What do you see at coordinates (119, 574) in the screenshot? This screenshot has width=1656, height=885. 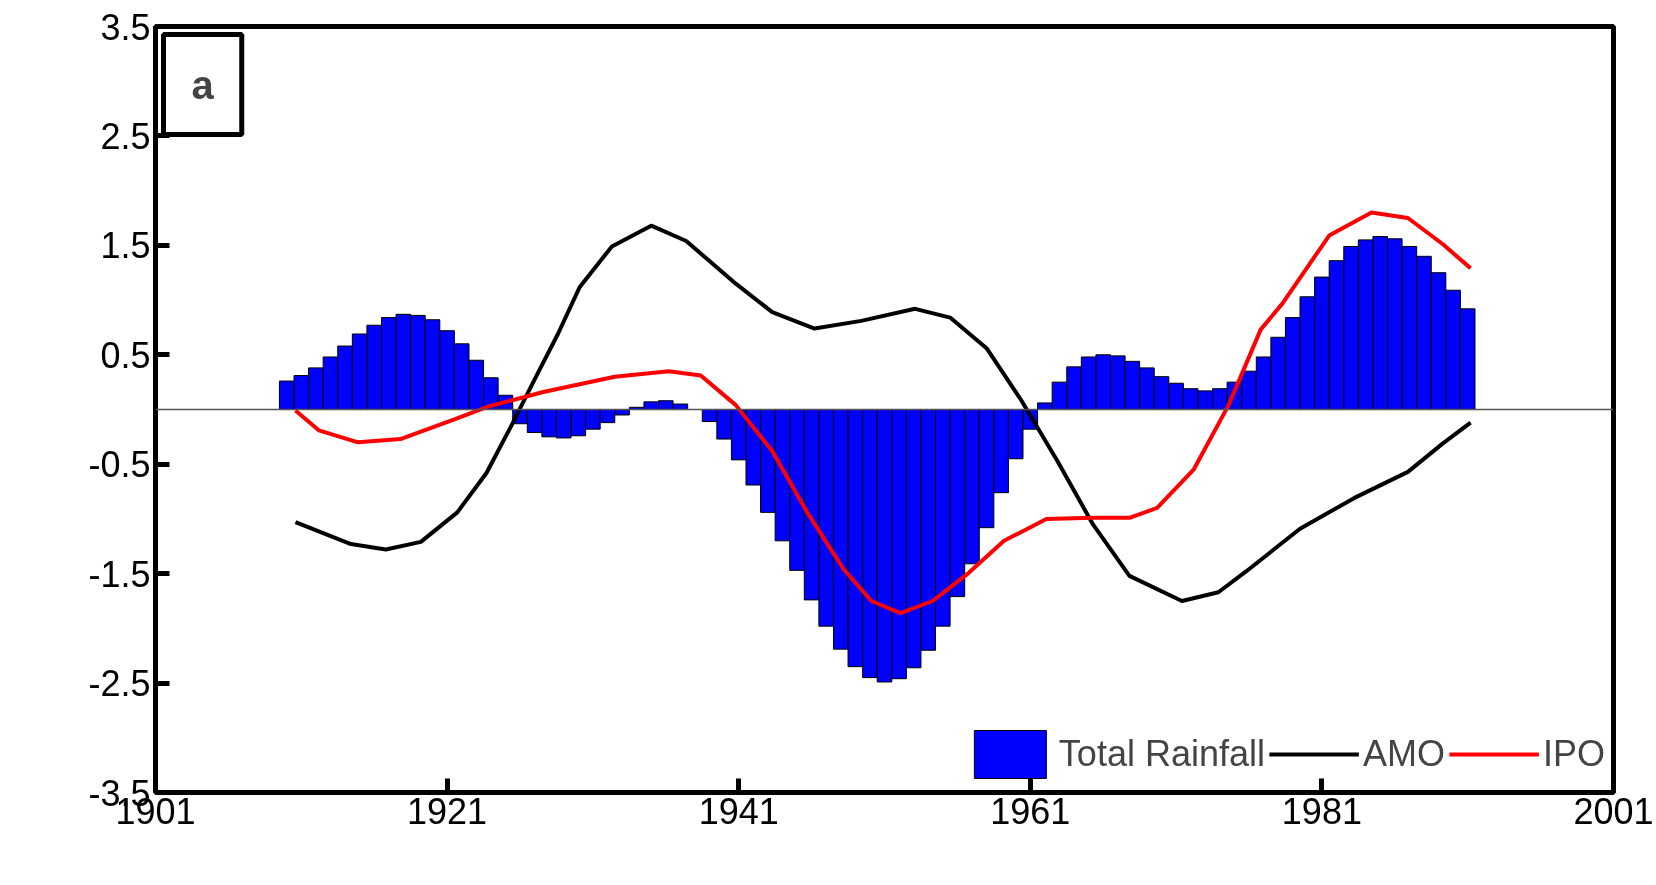 I see `y-tick-label: -1.5` at bounding box center [119, 574].